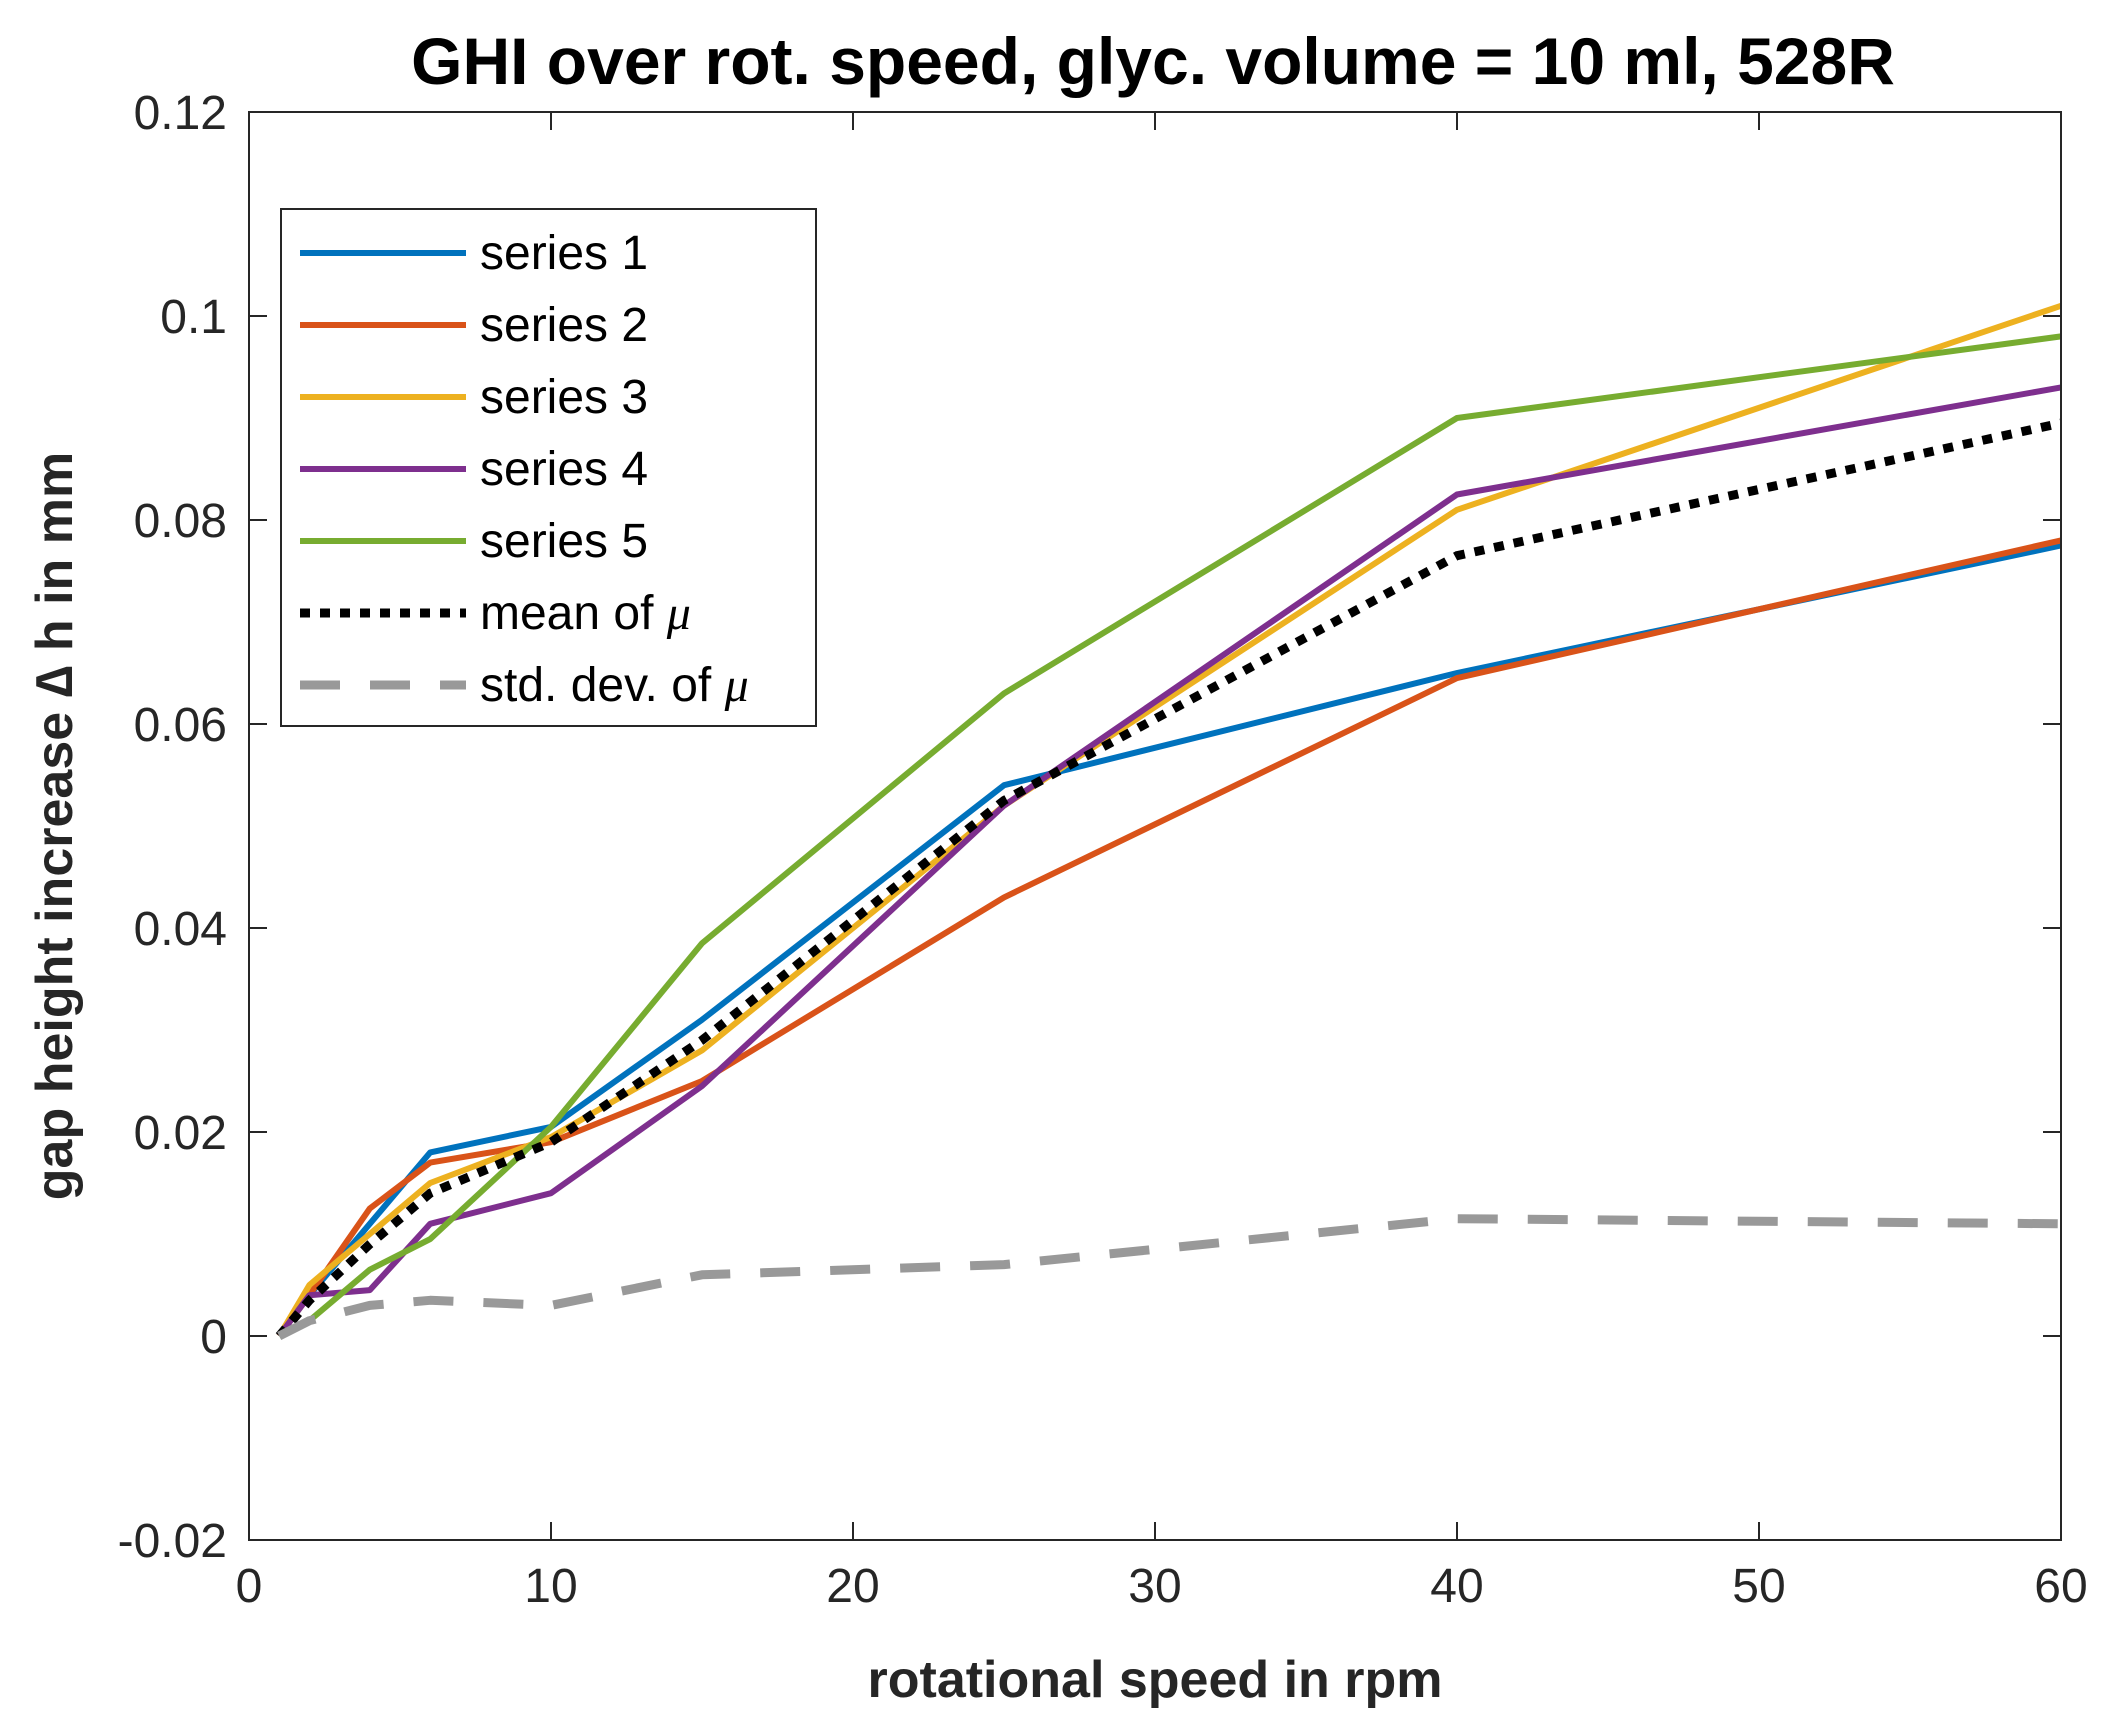 This screenshot has height=1731, width=2106. I want to click on y-tick-label-0: -0.02, so click(172, 1541).